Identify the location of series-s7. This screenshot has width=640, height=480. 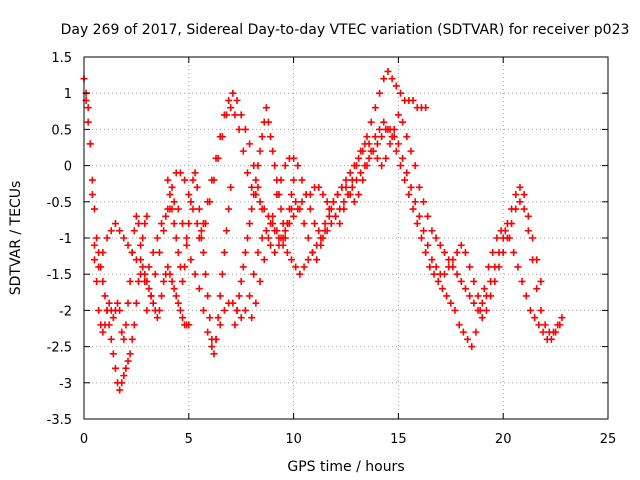
(199, 263).